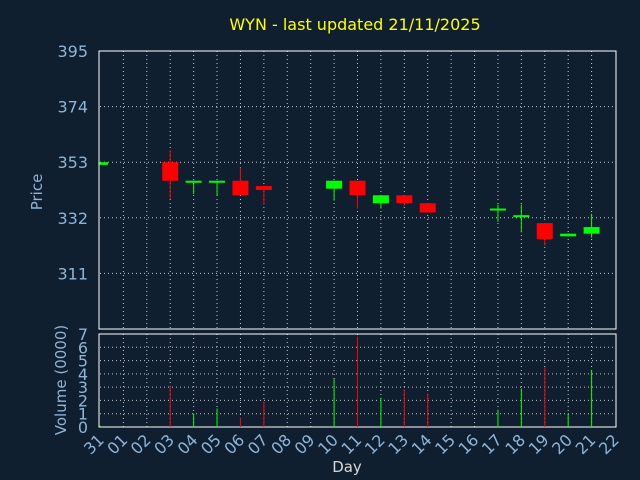  I want to click on volume-tick-label: 3, so click(83, 387).